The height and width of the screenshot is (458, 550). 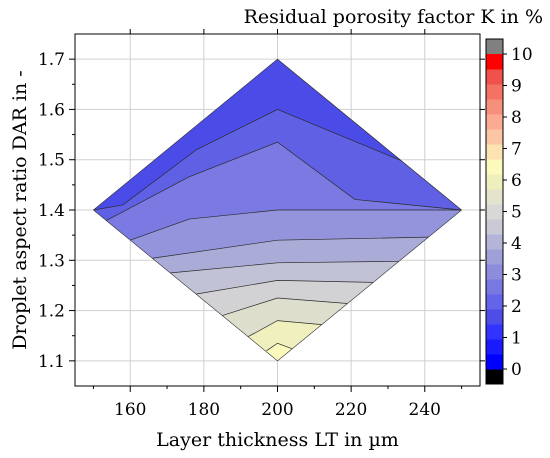 I want to click on x-tick-label: 240, so click(x=425, y=410).